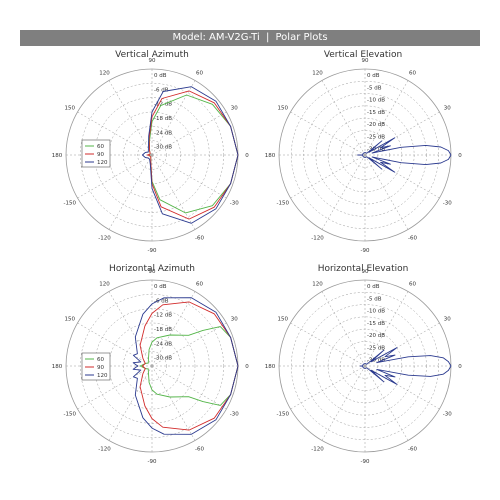  What do you see at coordinates (216, 37) in the screenshot?
I see `model-label: Model: AM-V2G-Ti` at bounding box center [216, 37].